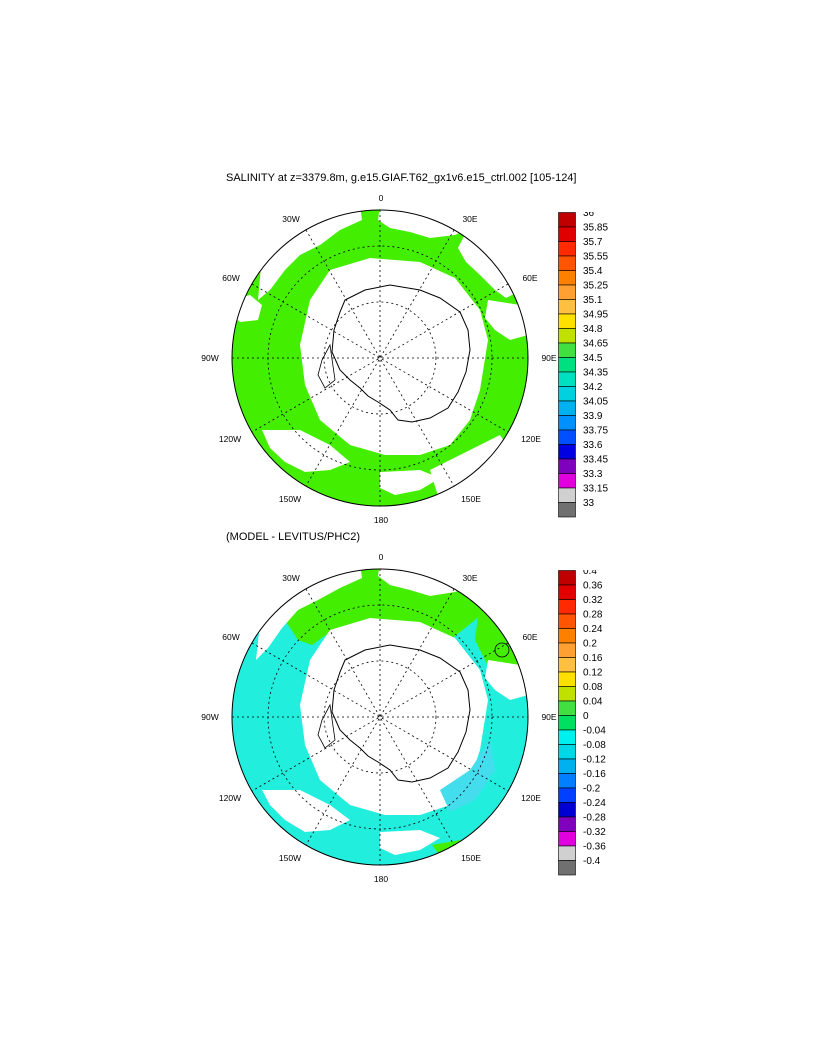 The width and height of the screenshot is (818, 1055). I want to click on panel1-colorbar-label: 33.6, so click(593, 445).